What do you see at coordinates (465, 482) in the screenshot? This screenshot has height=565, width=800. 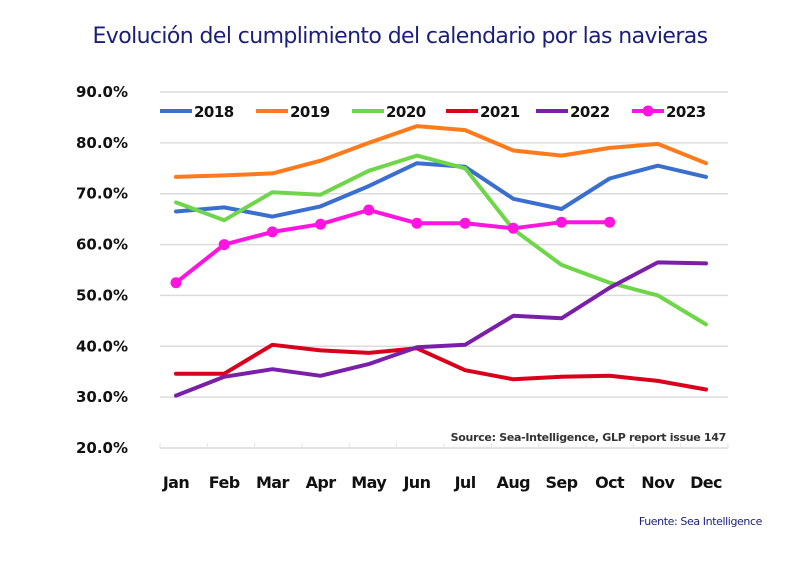 I see `x-tick-label: Jul` at bounding box center [465, 482].